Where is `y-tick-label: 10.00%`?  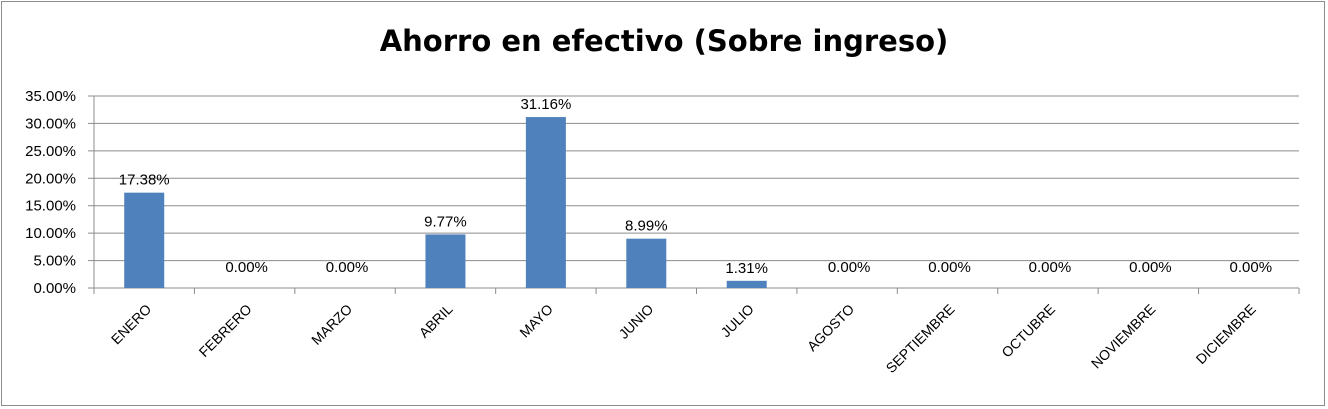
y-tick-label: 10.00% is located at coordinates (50, 233).